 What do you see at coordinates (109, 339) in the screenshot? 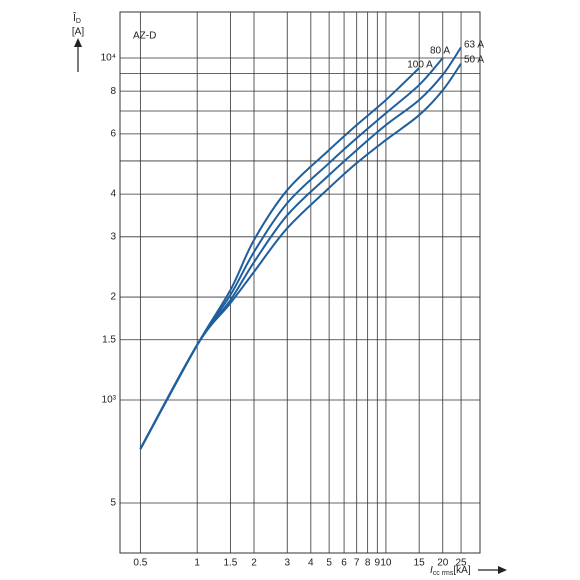
I see `y-tick-label: 1.5` at bounding box center [109, 339].